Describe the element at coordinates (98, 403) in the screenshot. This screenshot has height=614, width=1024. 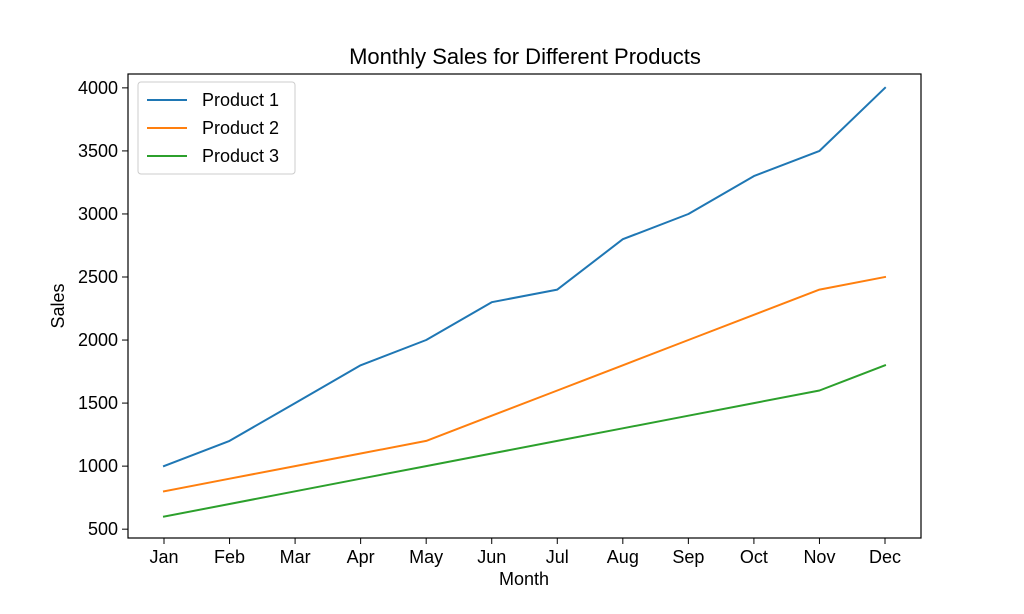
I see `y-tick-label: 1500` at that location.